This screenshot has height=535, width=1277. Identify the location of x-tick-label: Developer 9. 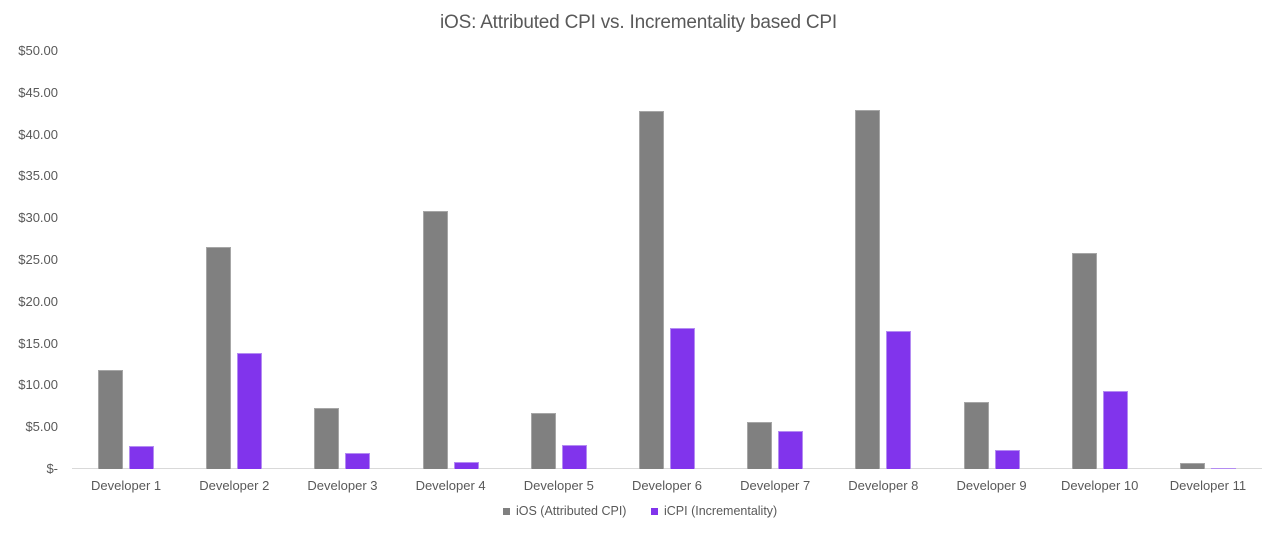
(991, 485).